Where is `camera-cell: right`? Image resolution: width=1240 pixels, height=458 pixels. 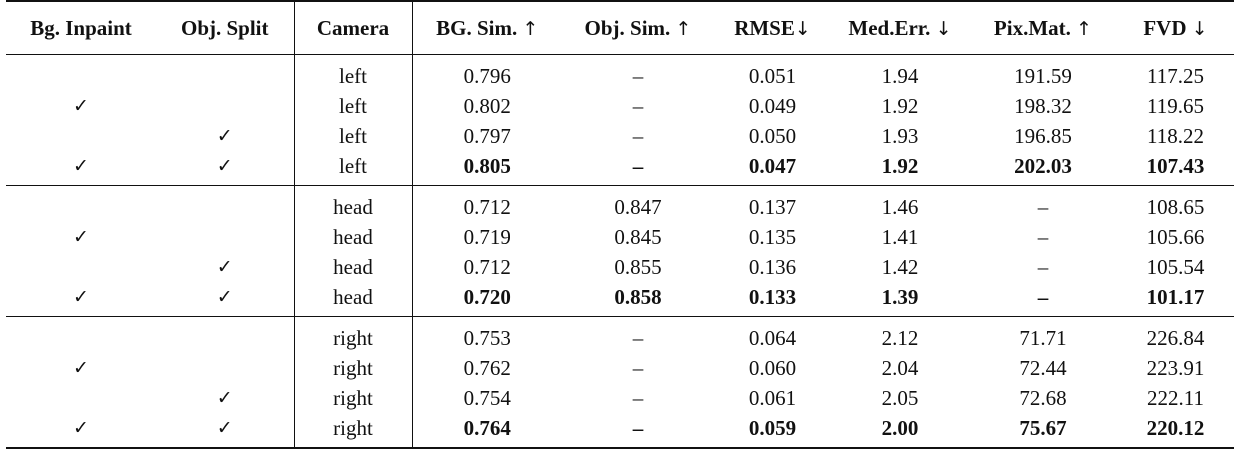
camera-cell: right is located at coordinates (353, 334).